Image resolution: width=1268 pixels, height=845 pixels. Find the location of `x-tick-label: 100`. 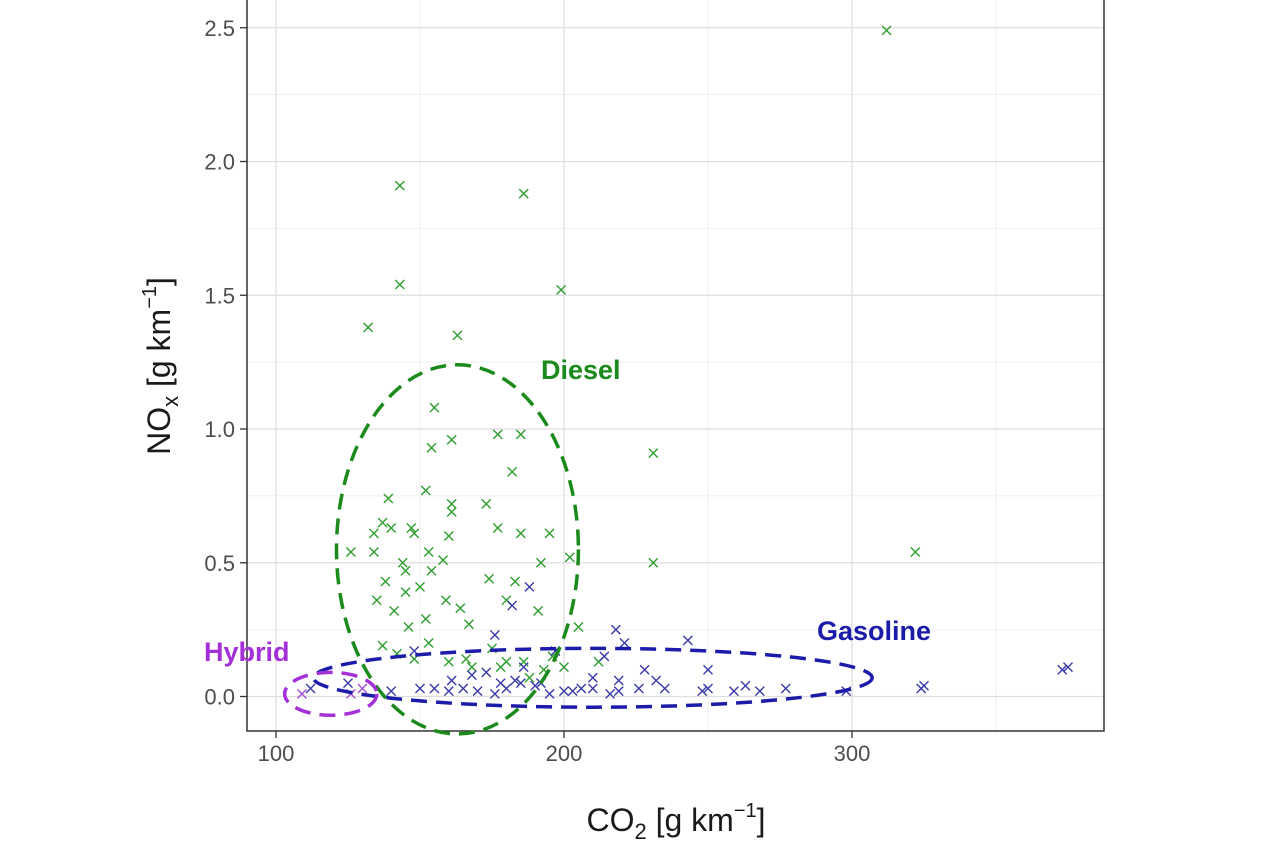

x-tick-label: 100 is located at coordinates (276, 753).